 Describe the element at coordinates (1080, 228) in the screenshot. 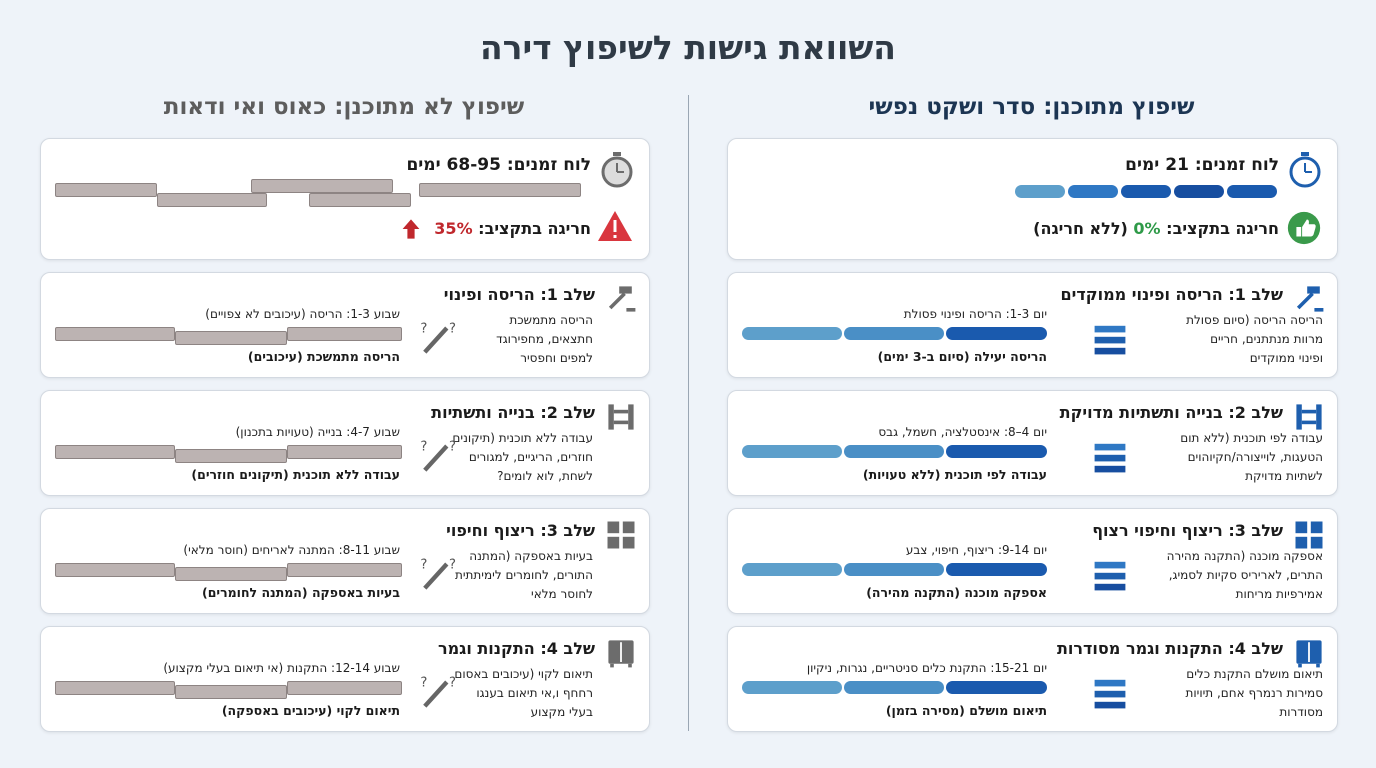

I see `budget-note: (ללא חריגה)` at that location.